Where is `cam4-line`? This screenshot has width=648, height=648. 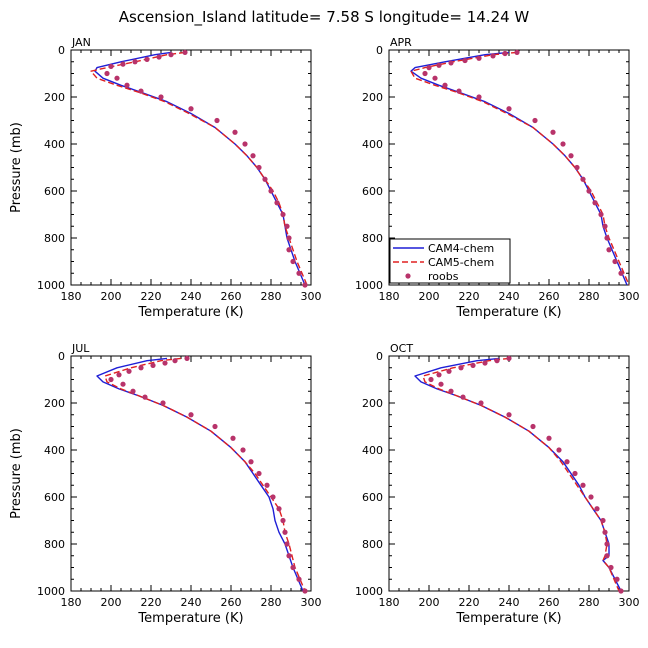
cam4-line is located at coordinates (518, 474).